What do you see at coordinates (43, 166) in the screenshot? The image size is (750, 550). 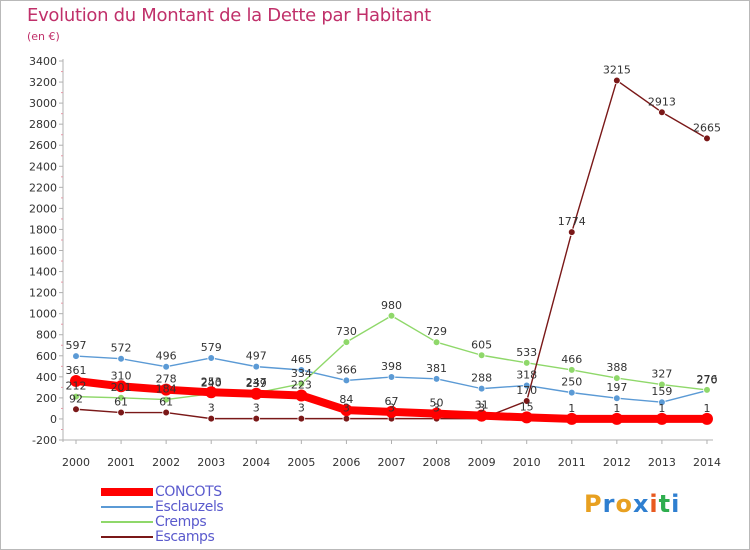 I see `y-tick-label: 2400` at bounding box center [43, 166].